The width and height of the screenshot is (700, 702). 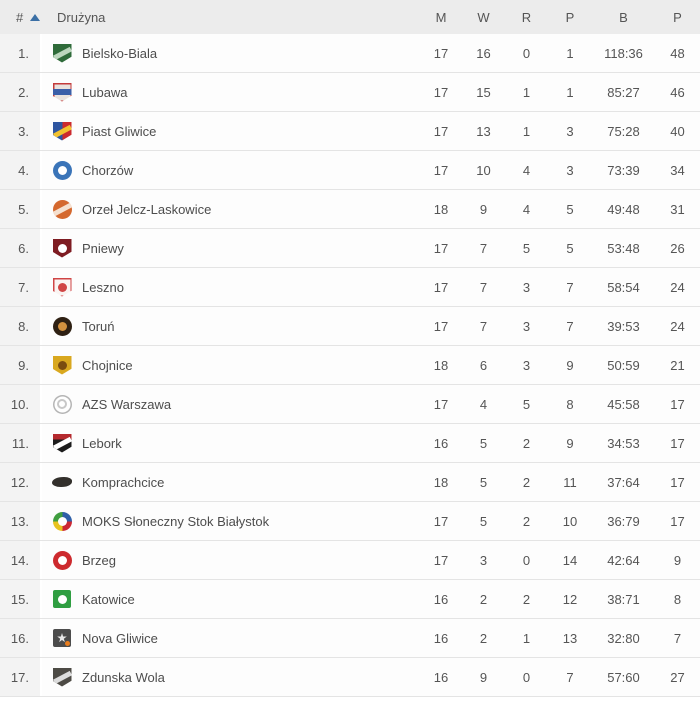 What do you see at coordinates (231, 248) in the screenshot?
I see `team-cell: Pniewy` at bounding box center [231, 248].